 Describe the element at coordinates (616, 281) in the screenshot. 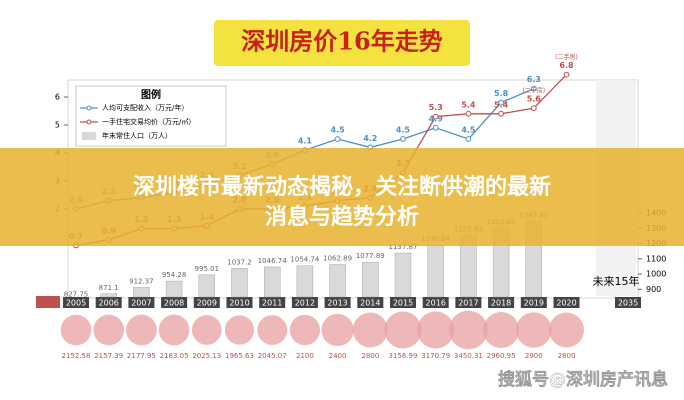

I see `future-label: 未来15年` at that location.